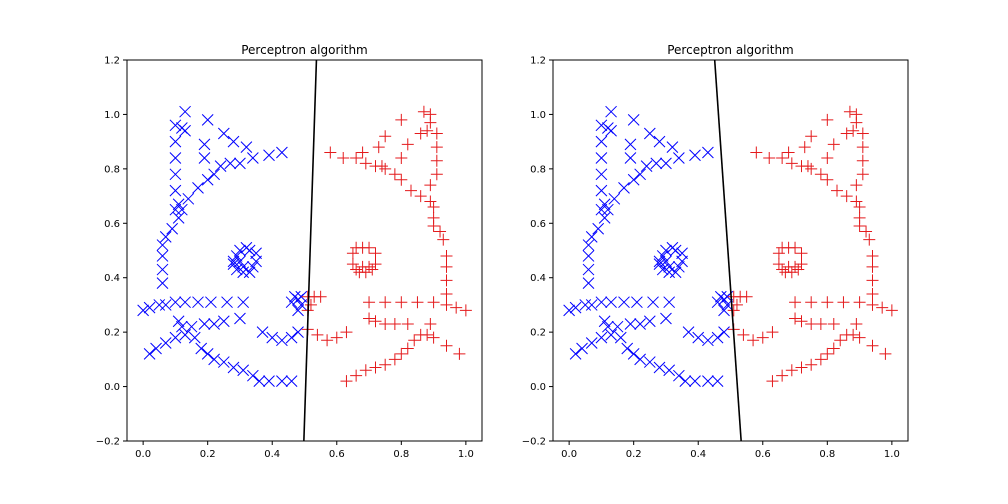 Image resolution: width=1008 pixels, height=504 pixels. I want to click on x-tick-label: 0.2, so click(634, 454).